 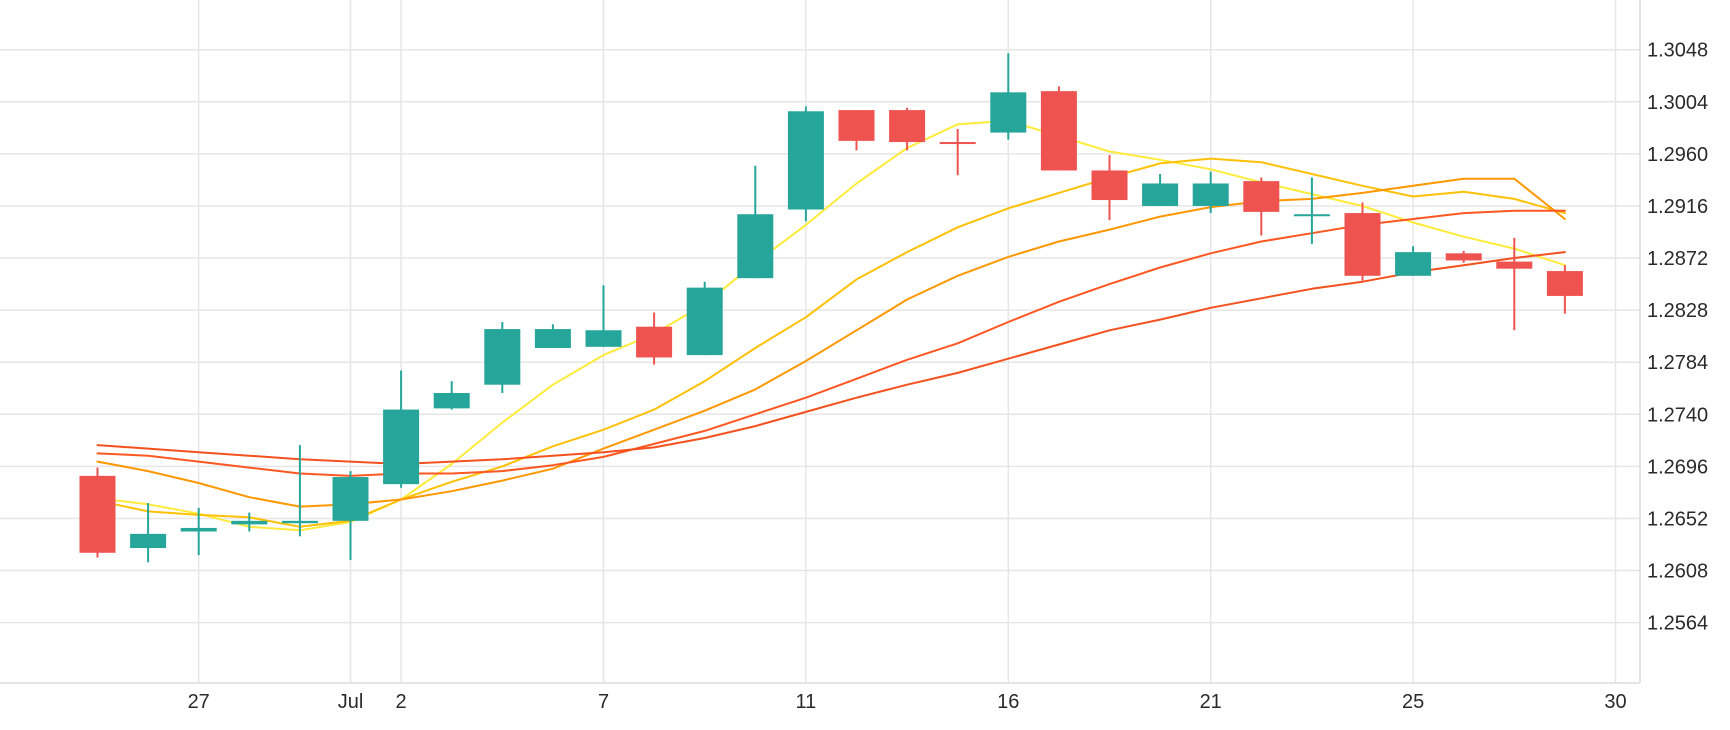 What do you see at coordinates (401, 702) in the screenshot?
I see `x-tick-label: 2` at bounding box center [401, 702].